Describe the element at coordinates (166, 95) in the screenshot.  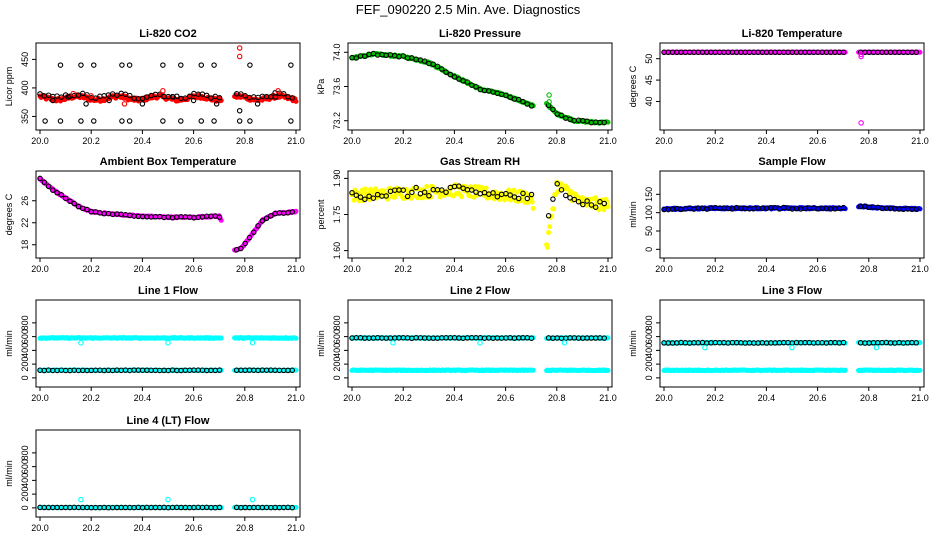
I see `series-co2-avg` at that location.